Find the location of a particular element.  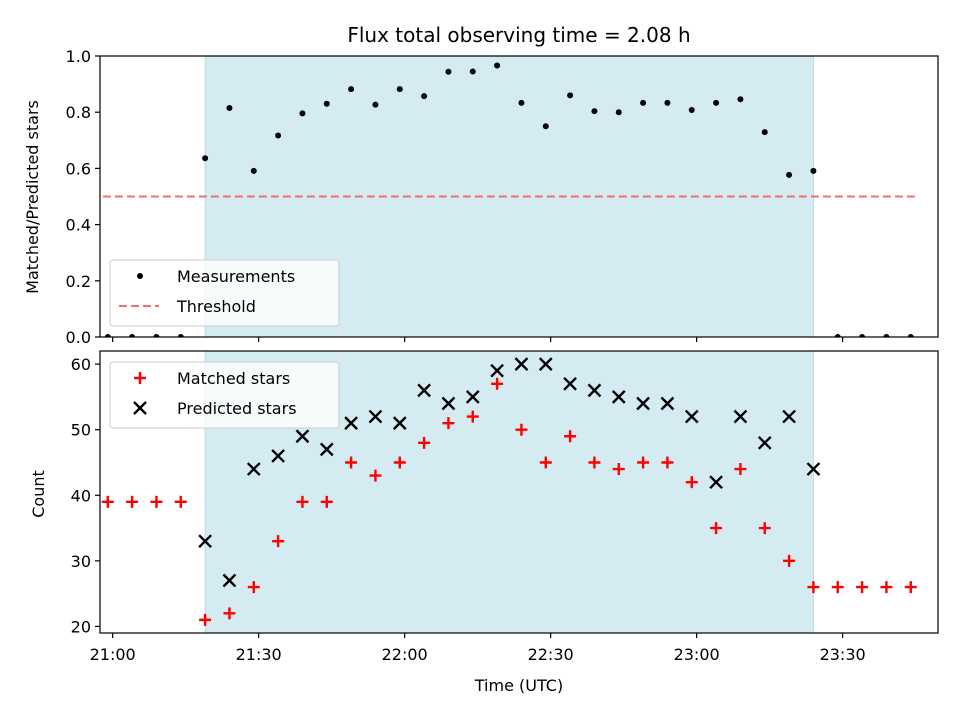

top-ytick-label-3: 0.6 is located at coordinates (78, 168).